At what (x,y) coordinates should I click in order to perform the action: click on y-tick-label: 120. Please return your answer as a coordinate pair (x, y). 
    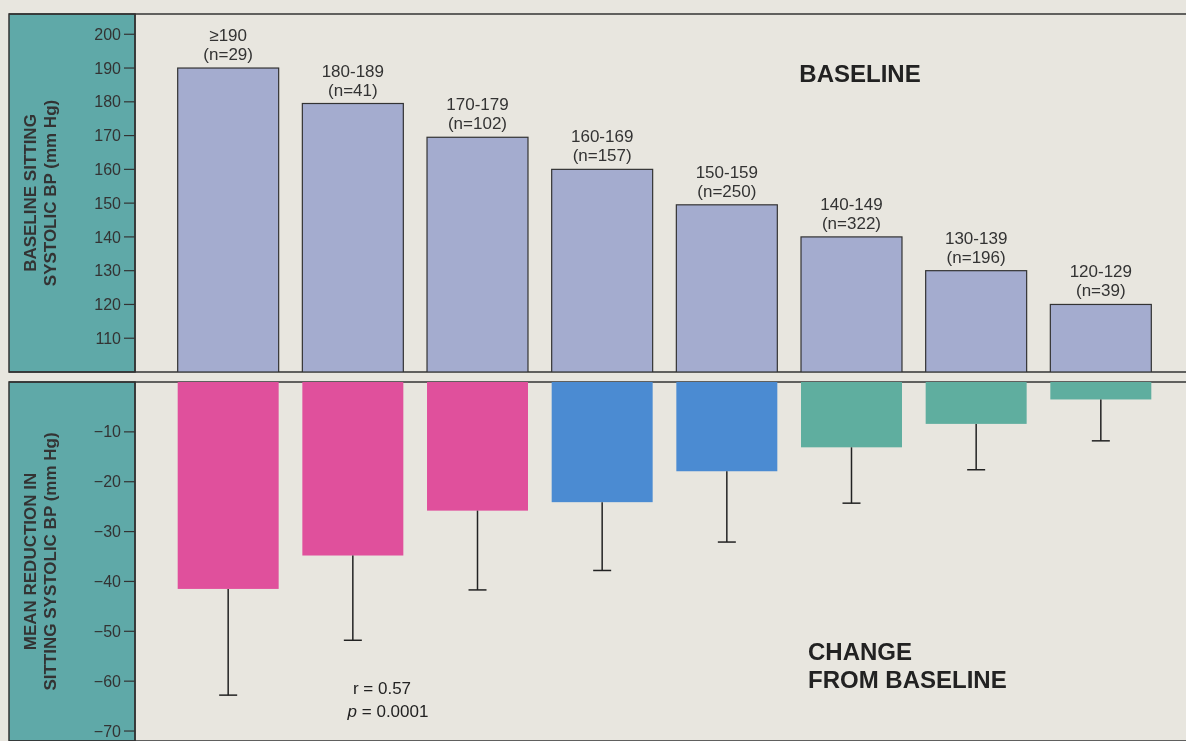
    Looking at the image, I should click on (108, 305).